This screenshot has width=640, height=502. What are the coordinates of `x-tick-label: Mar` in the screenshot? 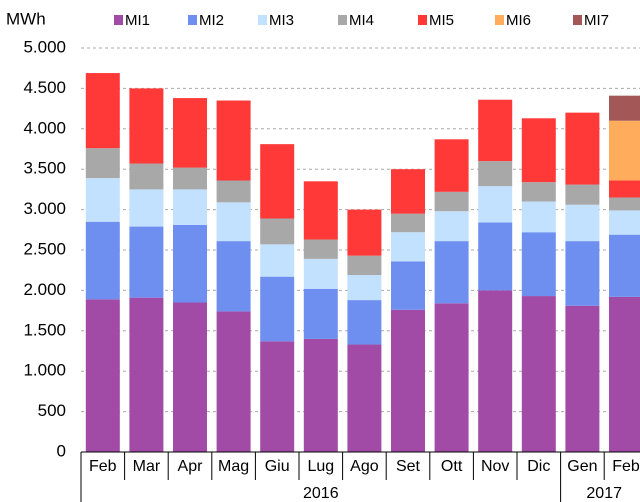 It's located at (147, 466).